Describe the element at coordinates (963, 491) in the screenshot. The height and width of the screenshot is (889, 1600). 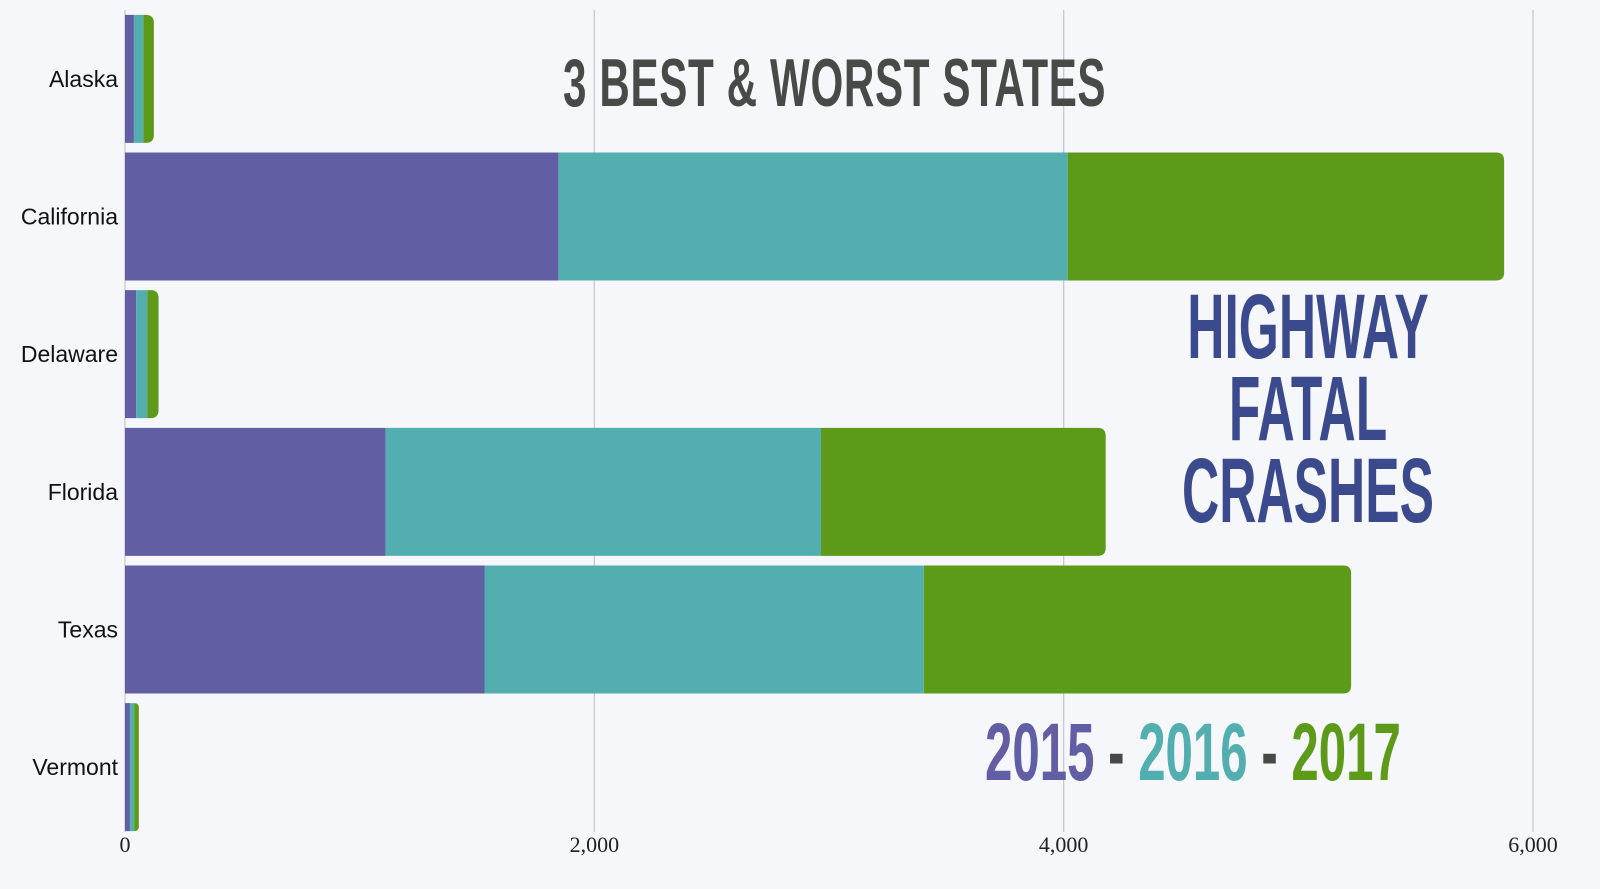
I see `bar-florida-2017` at that location.